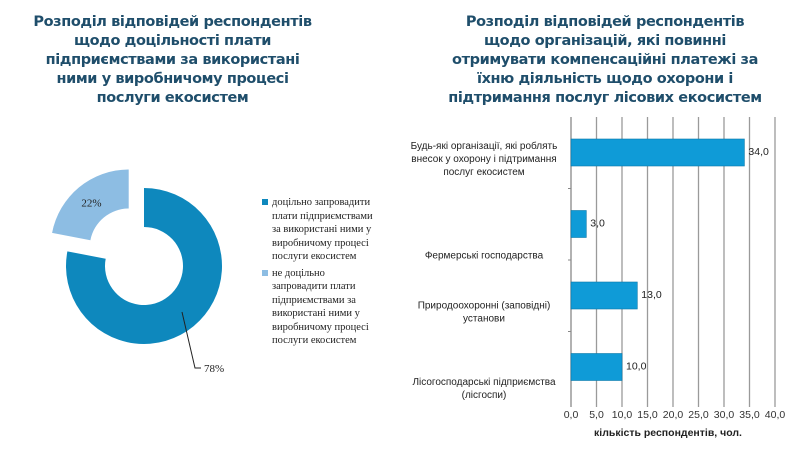 This screenshot has width=811, height=458. What do you see at coordinates (668, 433) in the screenshot?
I see `x-axis-label: кількість респондентів, чол.` at bounding box center [668, 433].